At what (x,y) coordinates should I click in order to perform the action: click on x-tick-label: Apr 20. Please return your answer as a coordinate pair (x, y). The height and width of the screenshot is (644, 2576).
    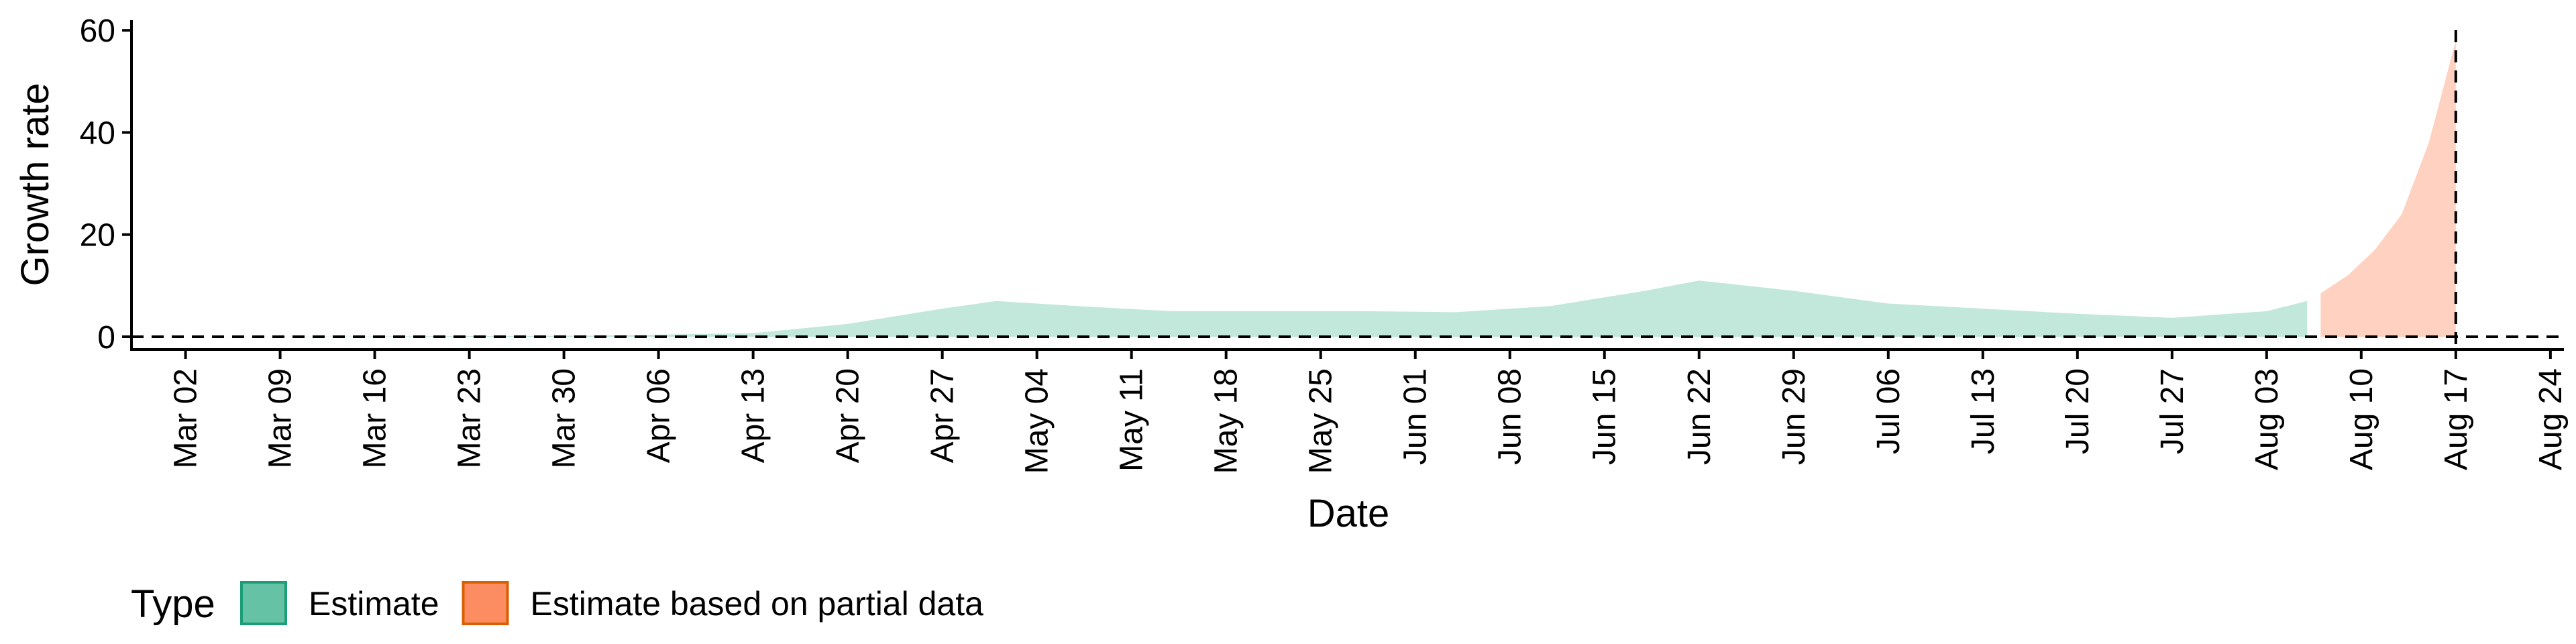
    Looking at the image, I should click on (848, 415).